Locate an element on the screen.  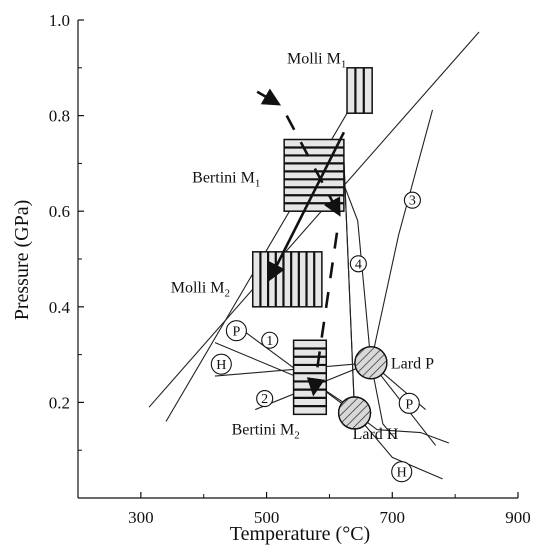
circled-label: 1 is located at coordinates (269, 341).